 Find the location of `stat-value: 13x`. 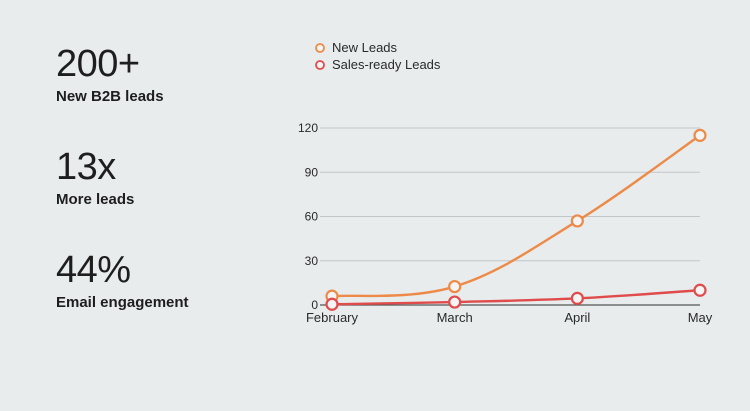

stat-value: 13x is located at coordinates (86, 167).